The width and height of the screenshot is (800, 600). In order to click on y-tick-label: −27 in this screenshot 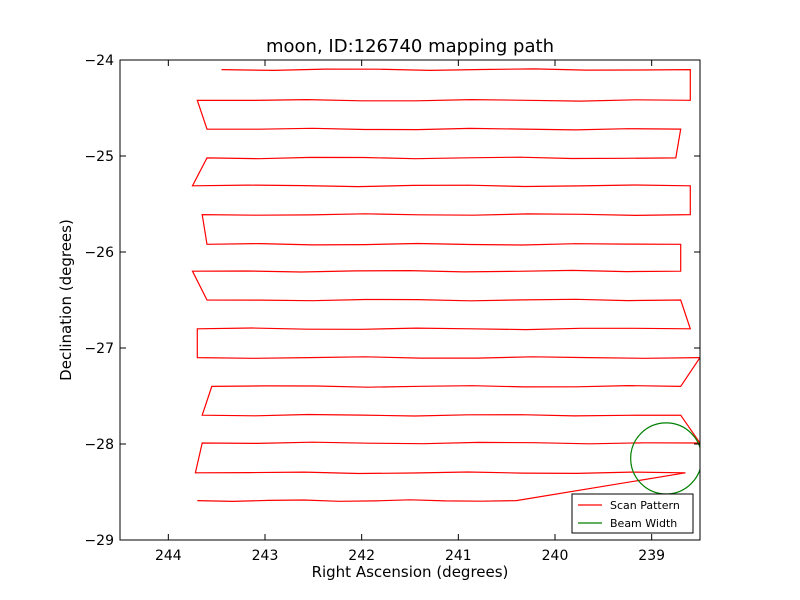, I will do `click(99, 349)`.